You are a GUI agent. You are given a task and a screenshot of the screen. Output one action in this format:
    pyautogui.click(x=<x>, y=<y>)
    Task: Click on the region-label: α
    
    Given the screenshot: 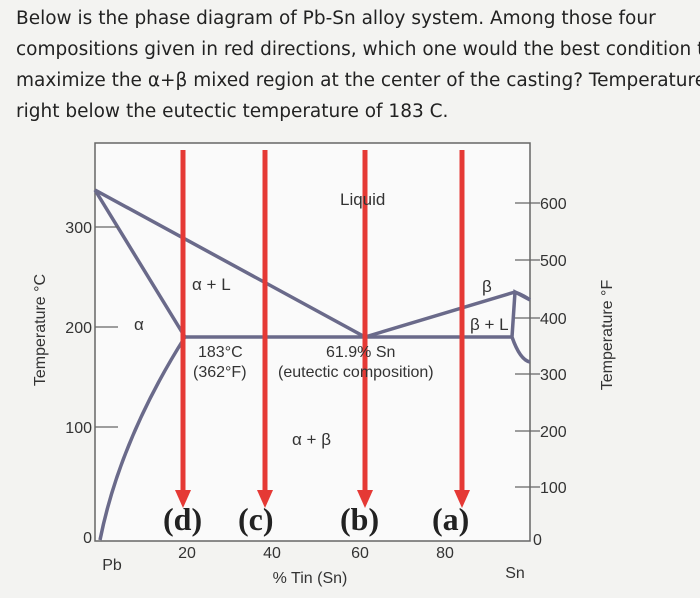 What is the action you would take?
    pyautogui.click(x=139, y=324)
    